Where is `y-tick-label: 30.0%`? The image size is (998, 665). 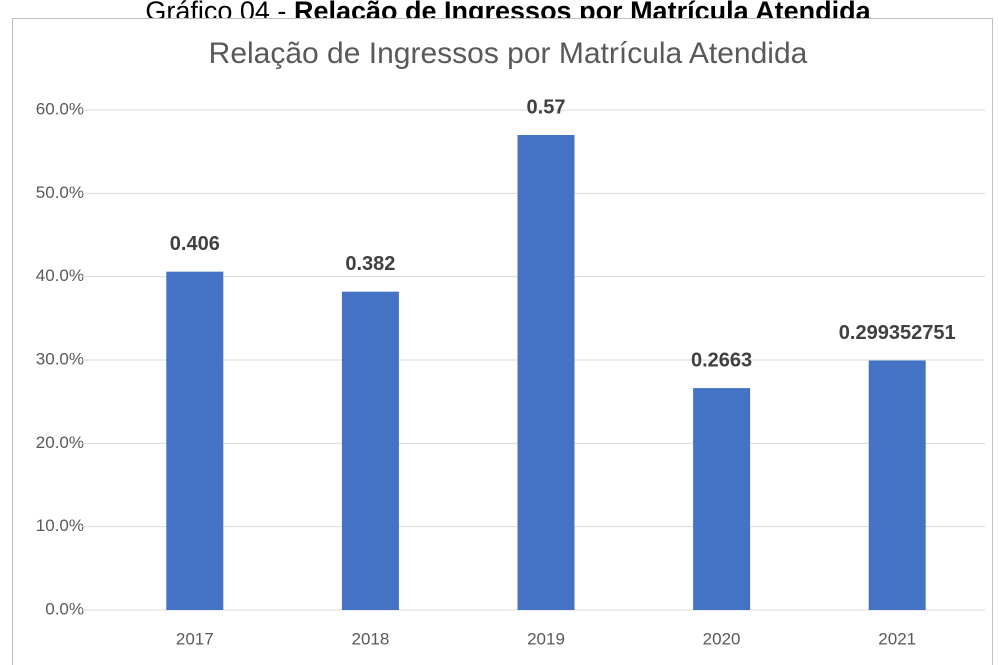
y-tick-label: 30.0% is located at coordinates (60, 358).